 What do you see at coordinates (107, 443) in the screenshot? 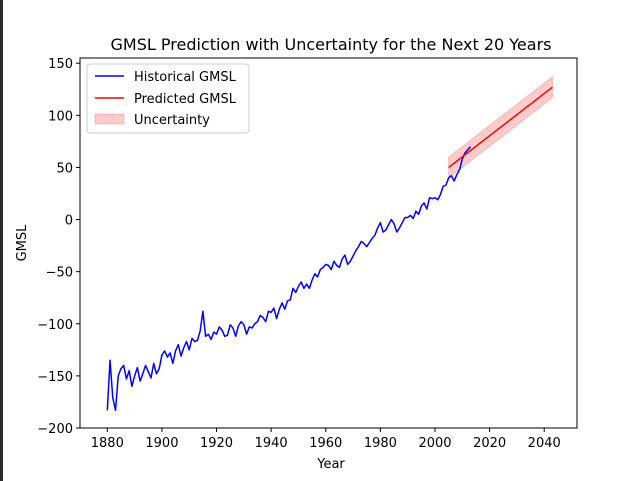
I see `x-tick-label: 1880` at bounding box center [107, 443].